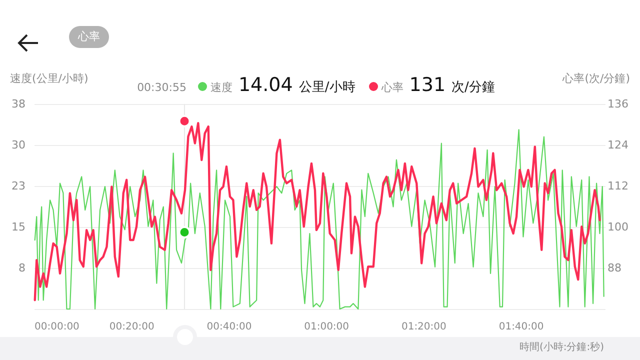 This screenshot has height=360, width=640. I want to click on x-tick-label: 00:40:00, so click(229, 327).